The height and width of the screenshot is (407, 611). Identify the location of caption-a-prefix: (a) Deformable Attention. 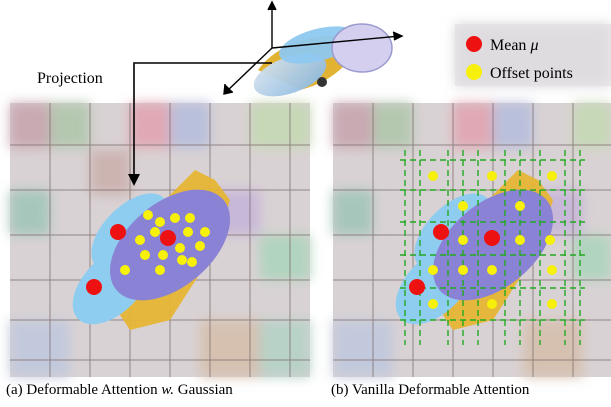
(84, 390).